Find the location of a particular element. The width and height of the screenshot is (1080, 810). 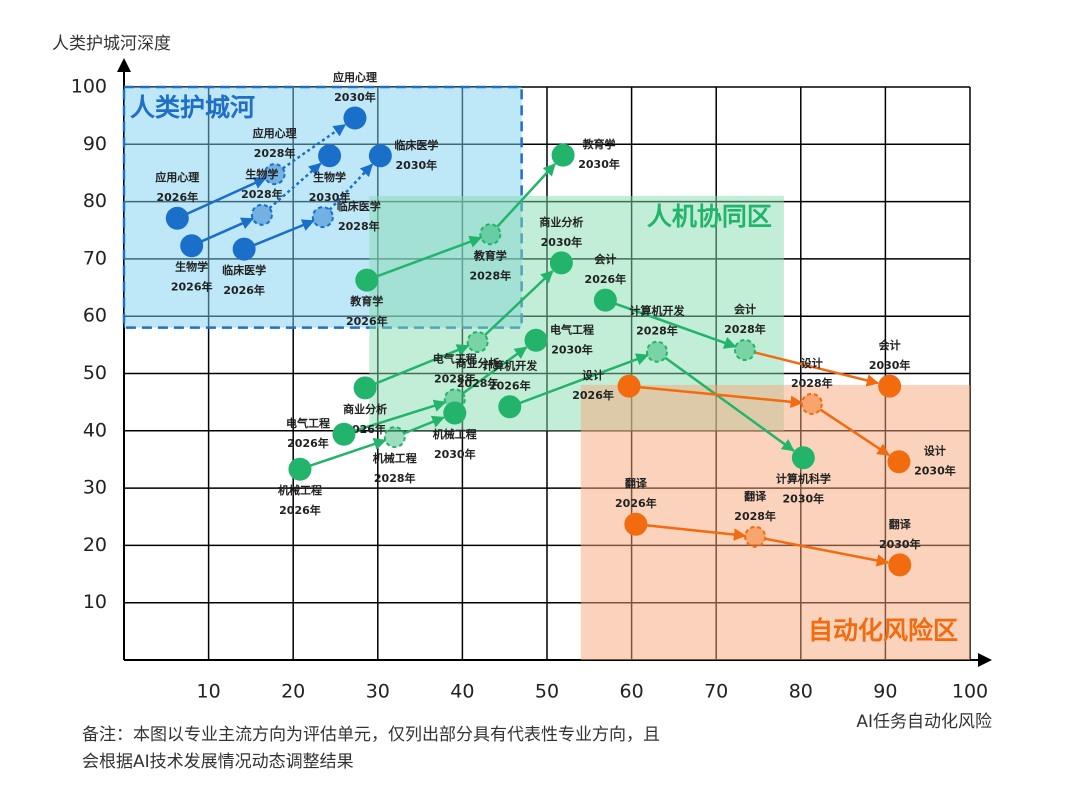

y-tick-label: 60 is located at coordinates (95, 316).